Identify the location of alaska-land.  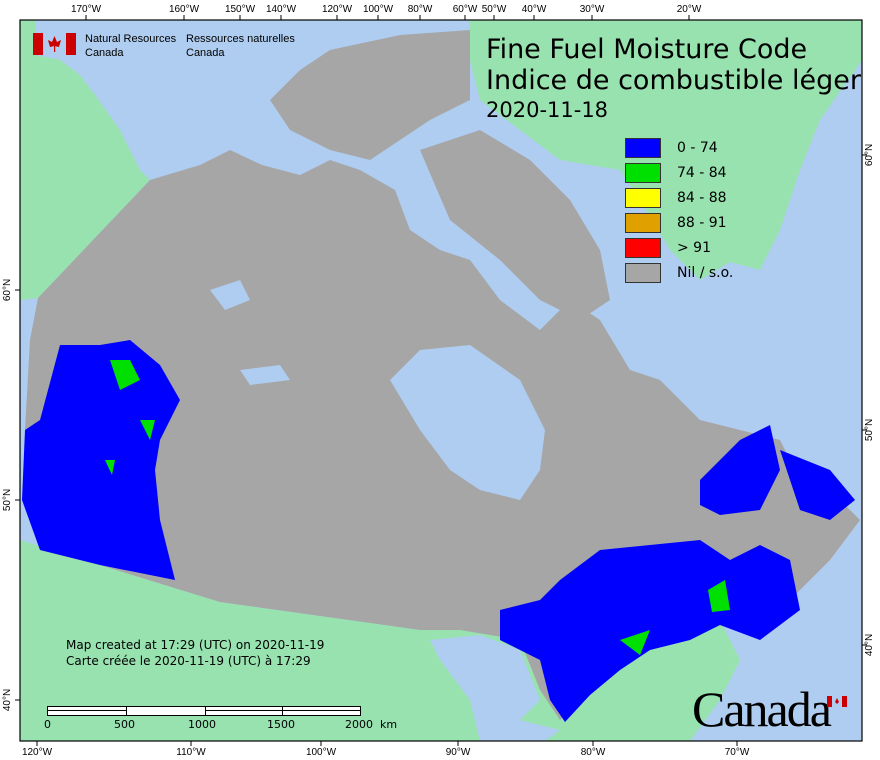
(85, 160).